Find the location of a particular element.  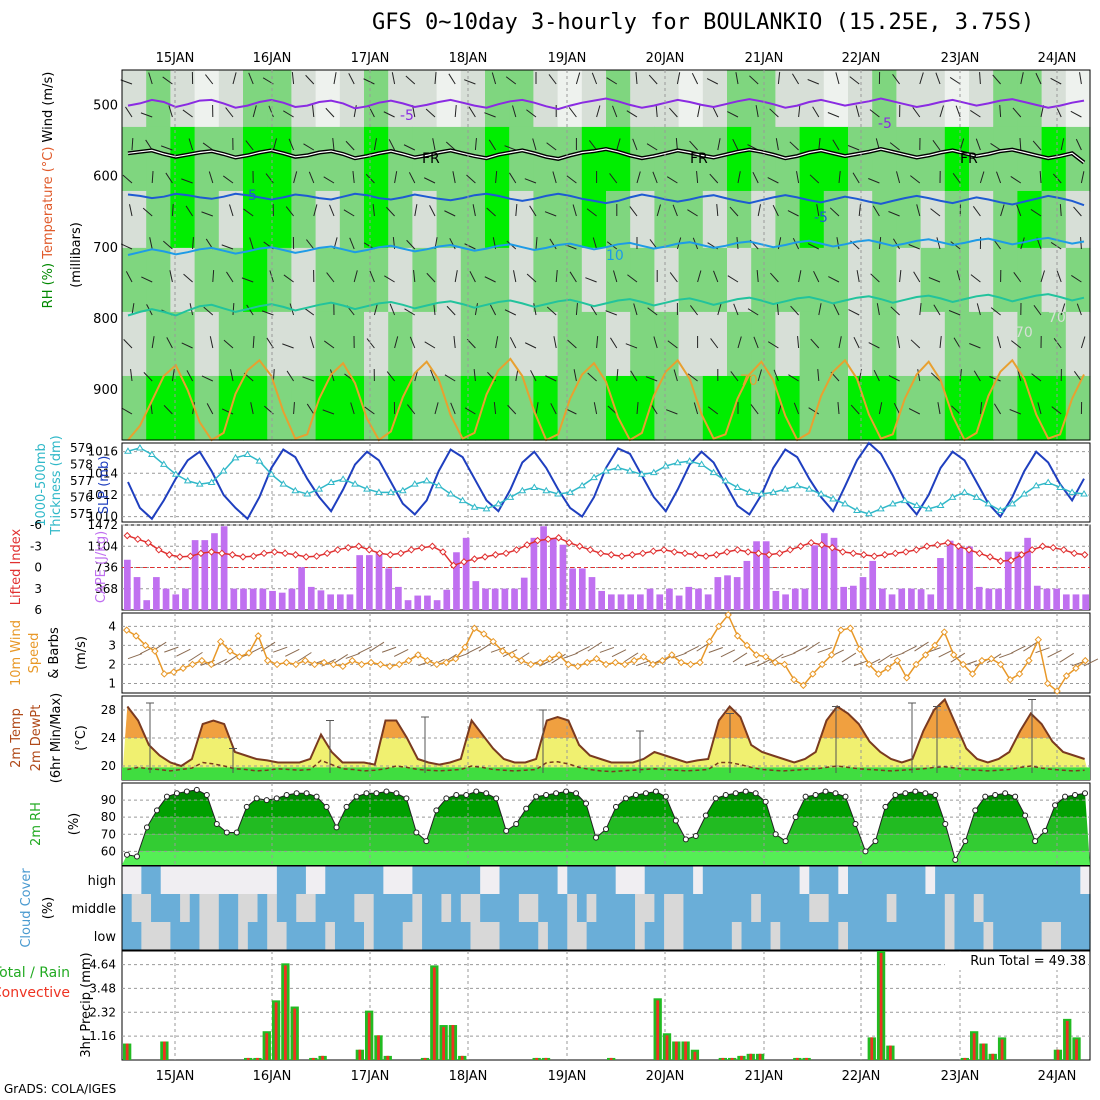

date-label-bottom: 24JAN is located at coordinates (1057, 1076).